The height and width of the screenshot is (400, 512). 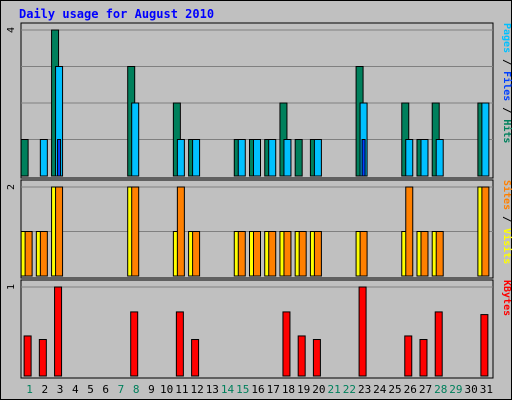 What do you see at coordinates (303, 389) in the screenshot?
I see `x-tick-label-day-19: 19` at bounding box center [303, 389].